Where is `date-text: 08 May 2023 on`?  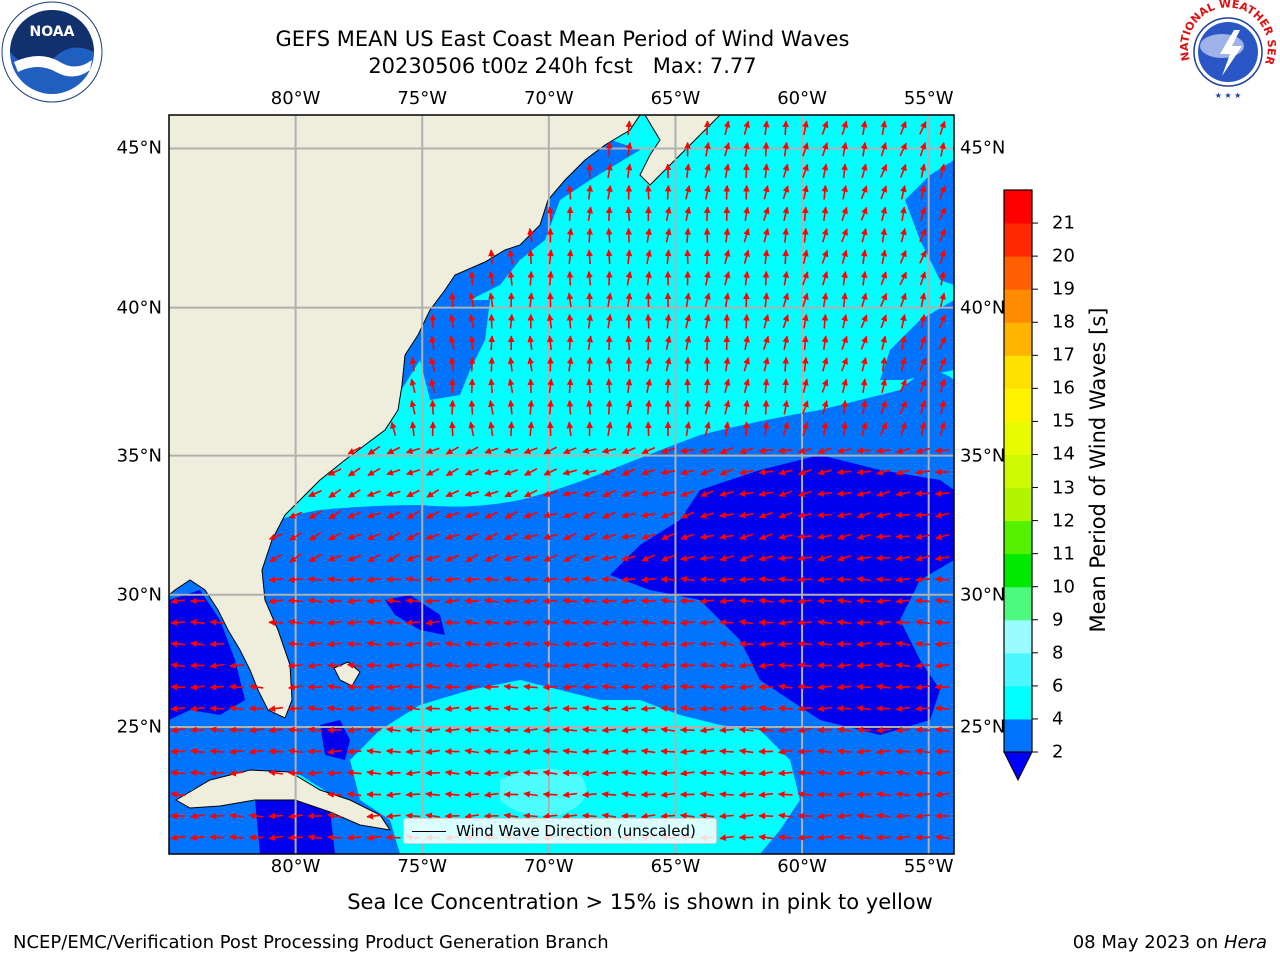
date-text: 08 May 2023 on is located at coordinates (1148, 942).